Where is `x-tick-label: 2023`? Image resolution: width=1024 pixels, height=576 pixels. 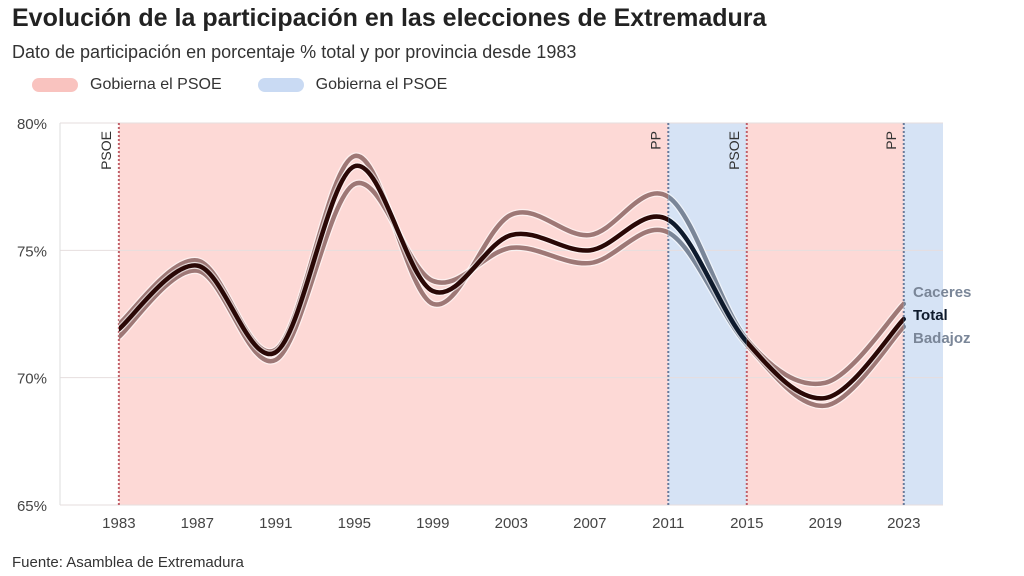 x-tick-label: 2023 is located at coordinates (903, 523).